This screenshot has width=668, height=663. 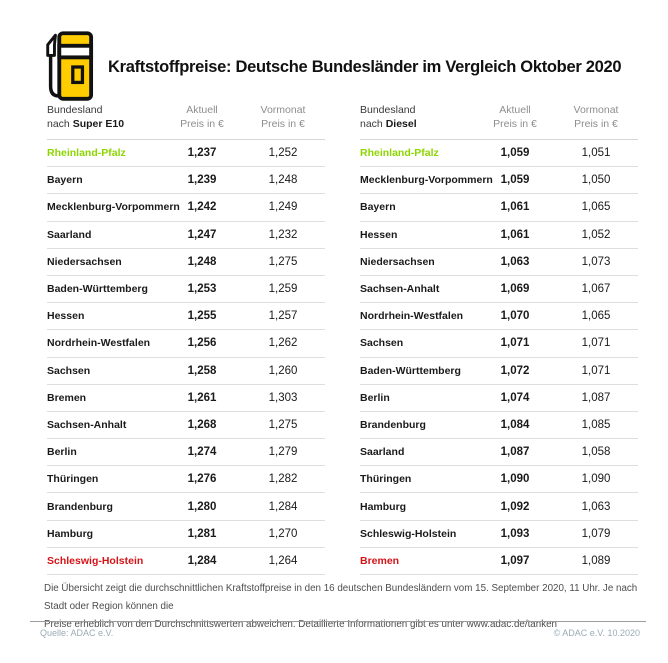 I want to click on table-row: Thüringen 1,090 1,090, so click(x=499, y=480).